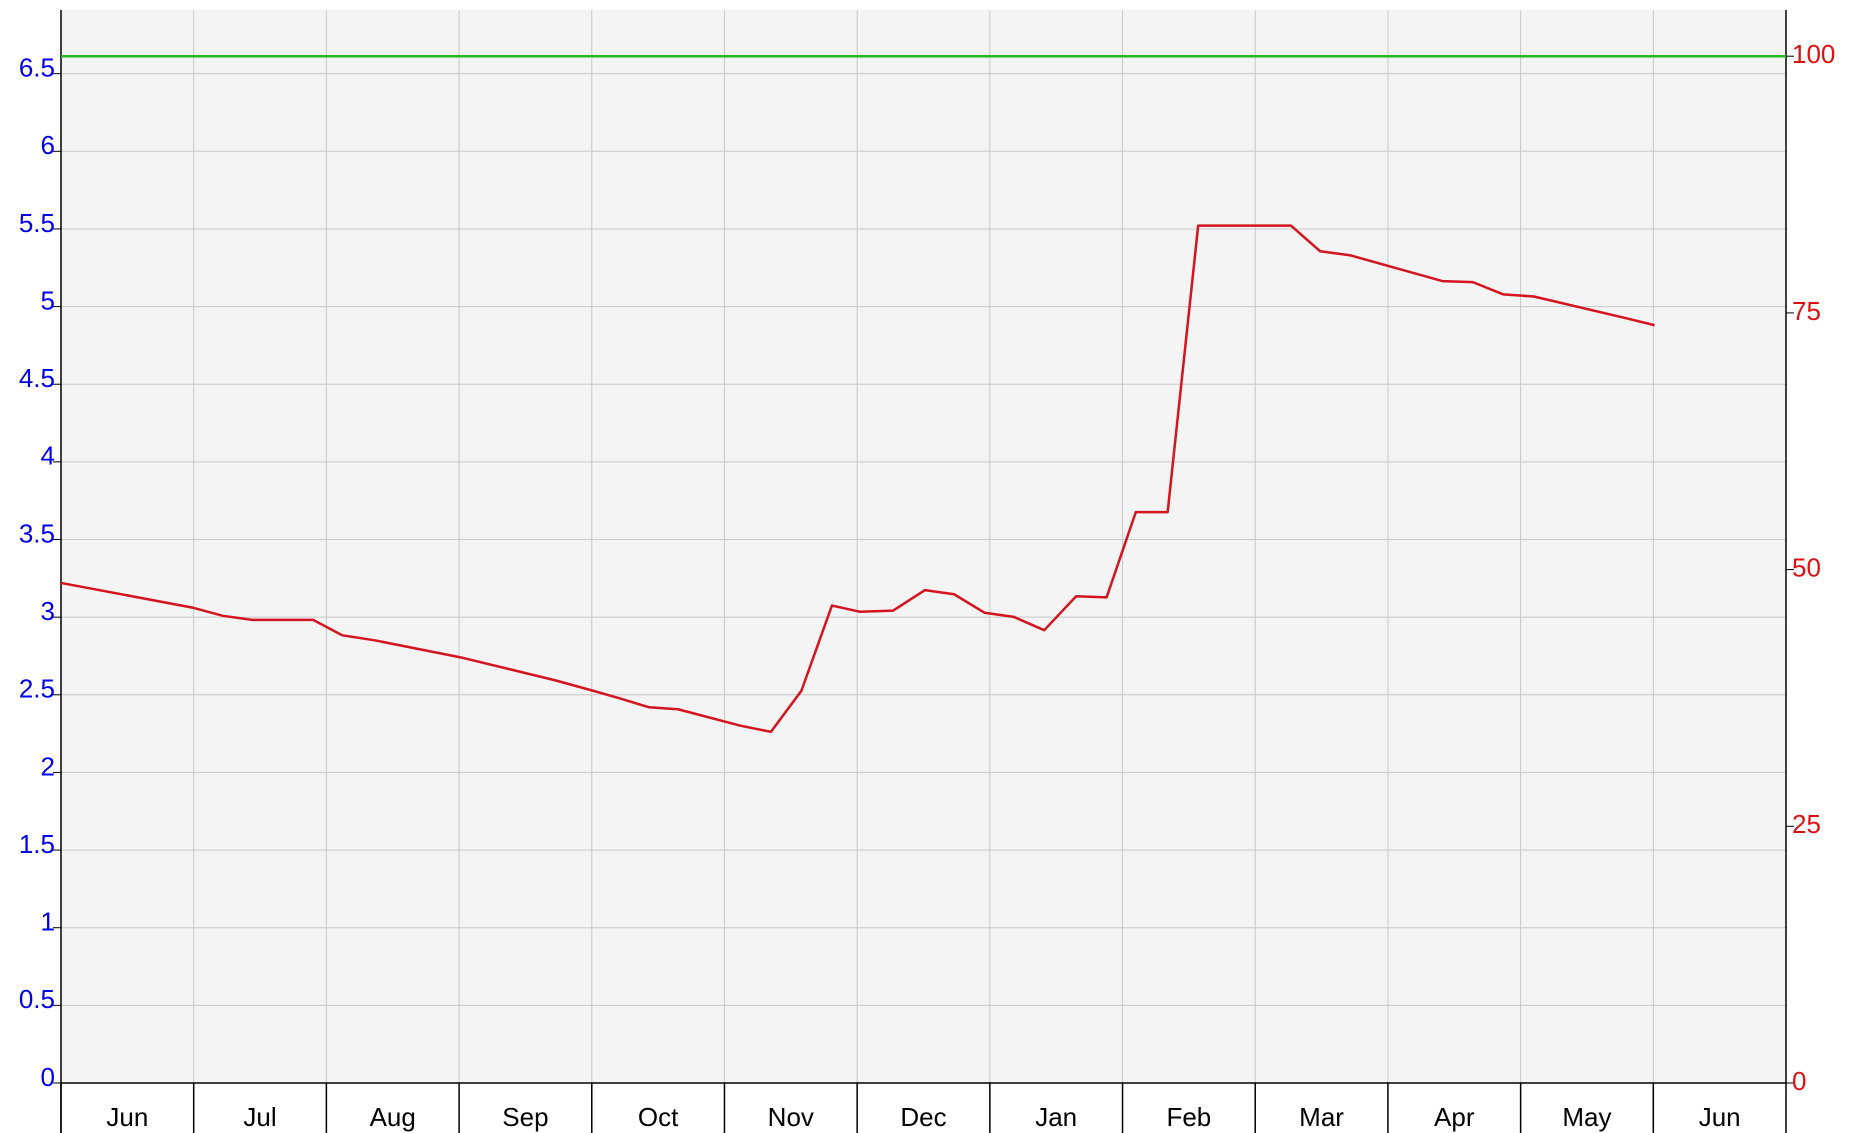  Describe the element at coordinates (1806, 311) in the screenshot. I see `y2-tick-label: 75` at that location.